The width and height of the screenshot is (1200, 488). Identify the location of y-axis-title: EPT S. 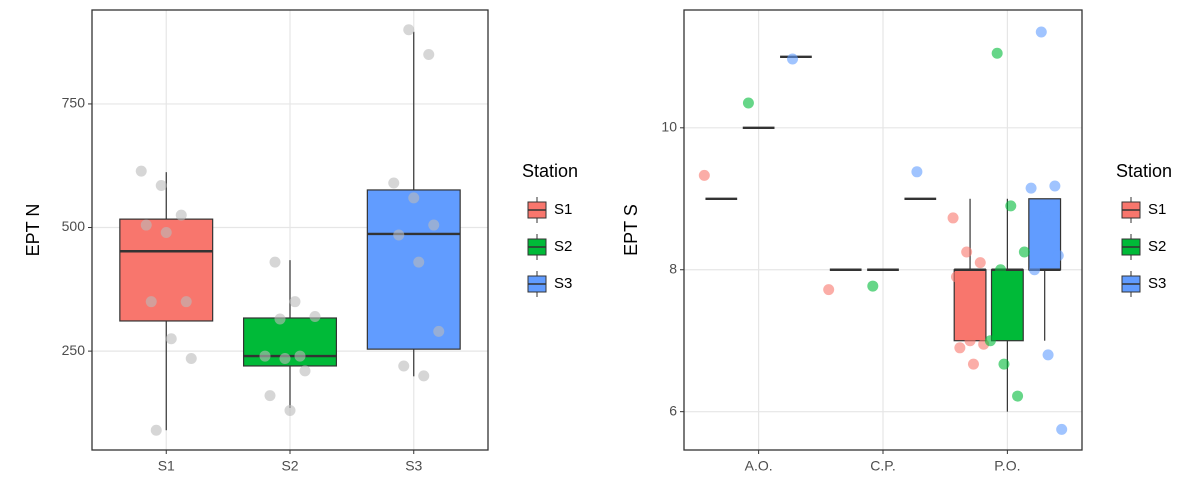
(631, 230).